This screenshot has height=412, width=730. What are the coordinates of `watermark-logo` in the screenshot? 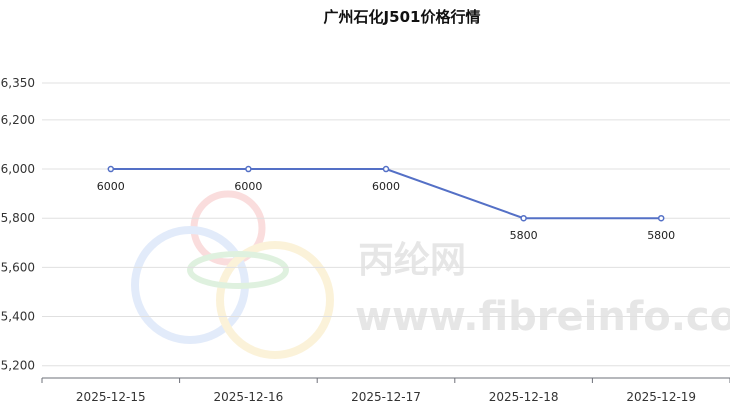 It's located at (232, 274).